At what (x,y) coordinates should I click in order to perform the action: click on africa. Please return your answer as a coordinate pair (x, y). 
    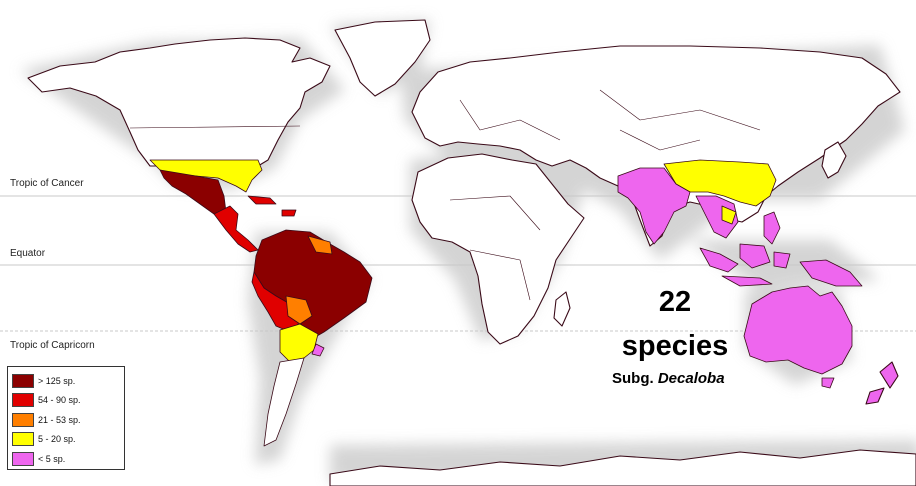
    Looking at the image, I should click on (498, 249).